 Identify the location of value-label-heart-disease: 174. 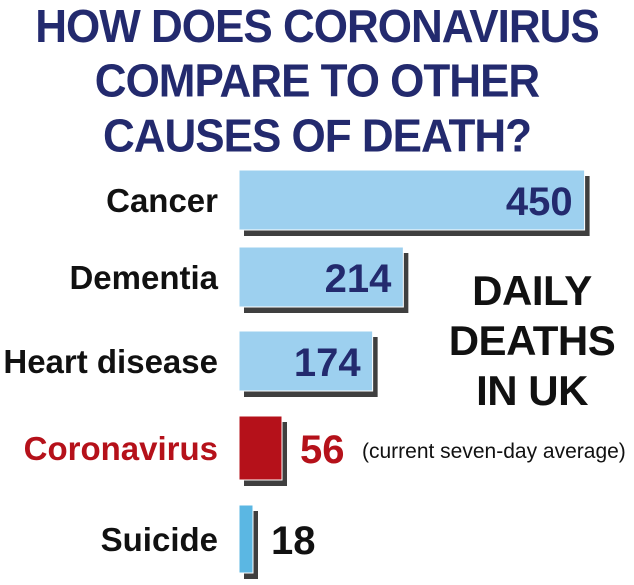
(327, 363).